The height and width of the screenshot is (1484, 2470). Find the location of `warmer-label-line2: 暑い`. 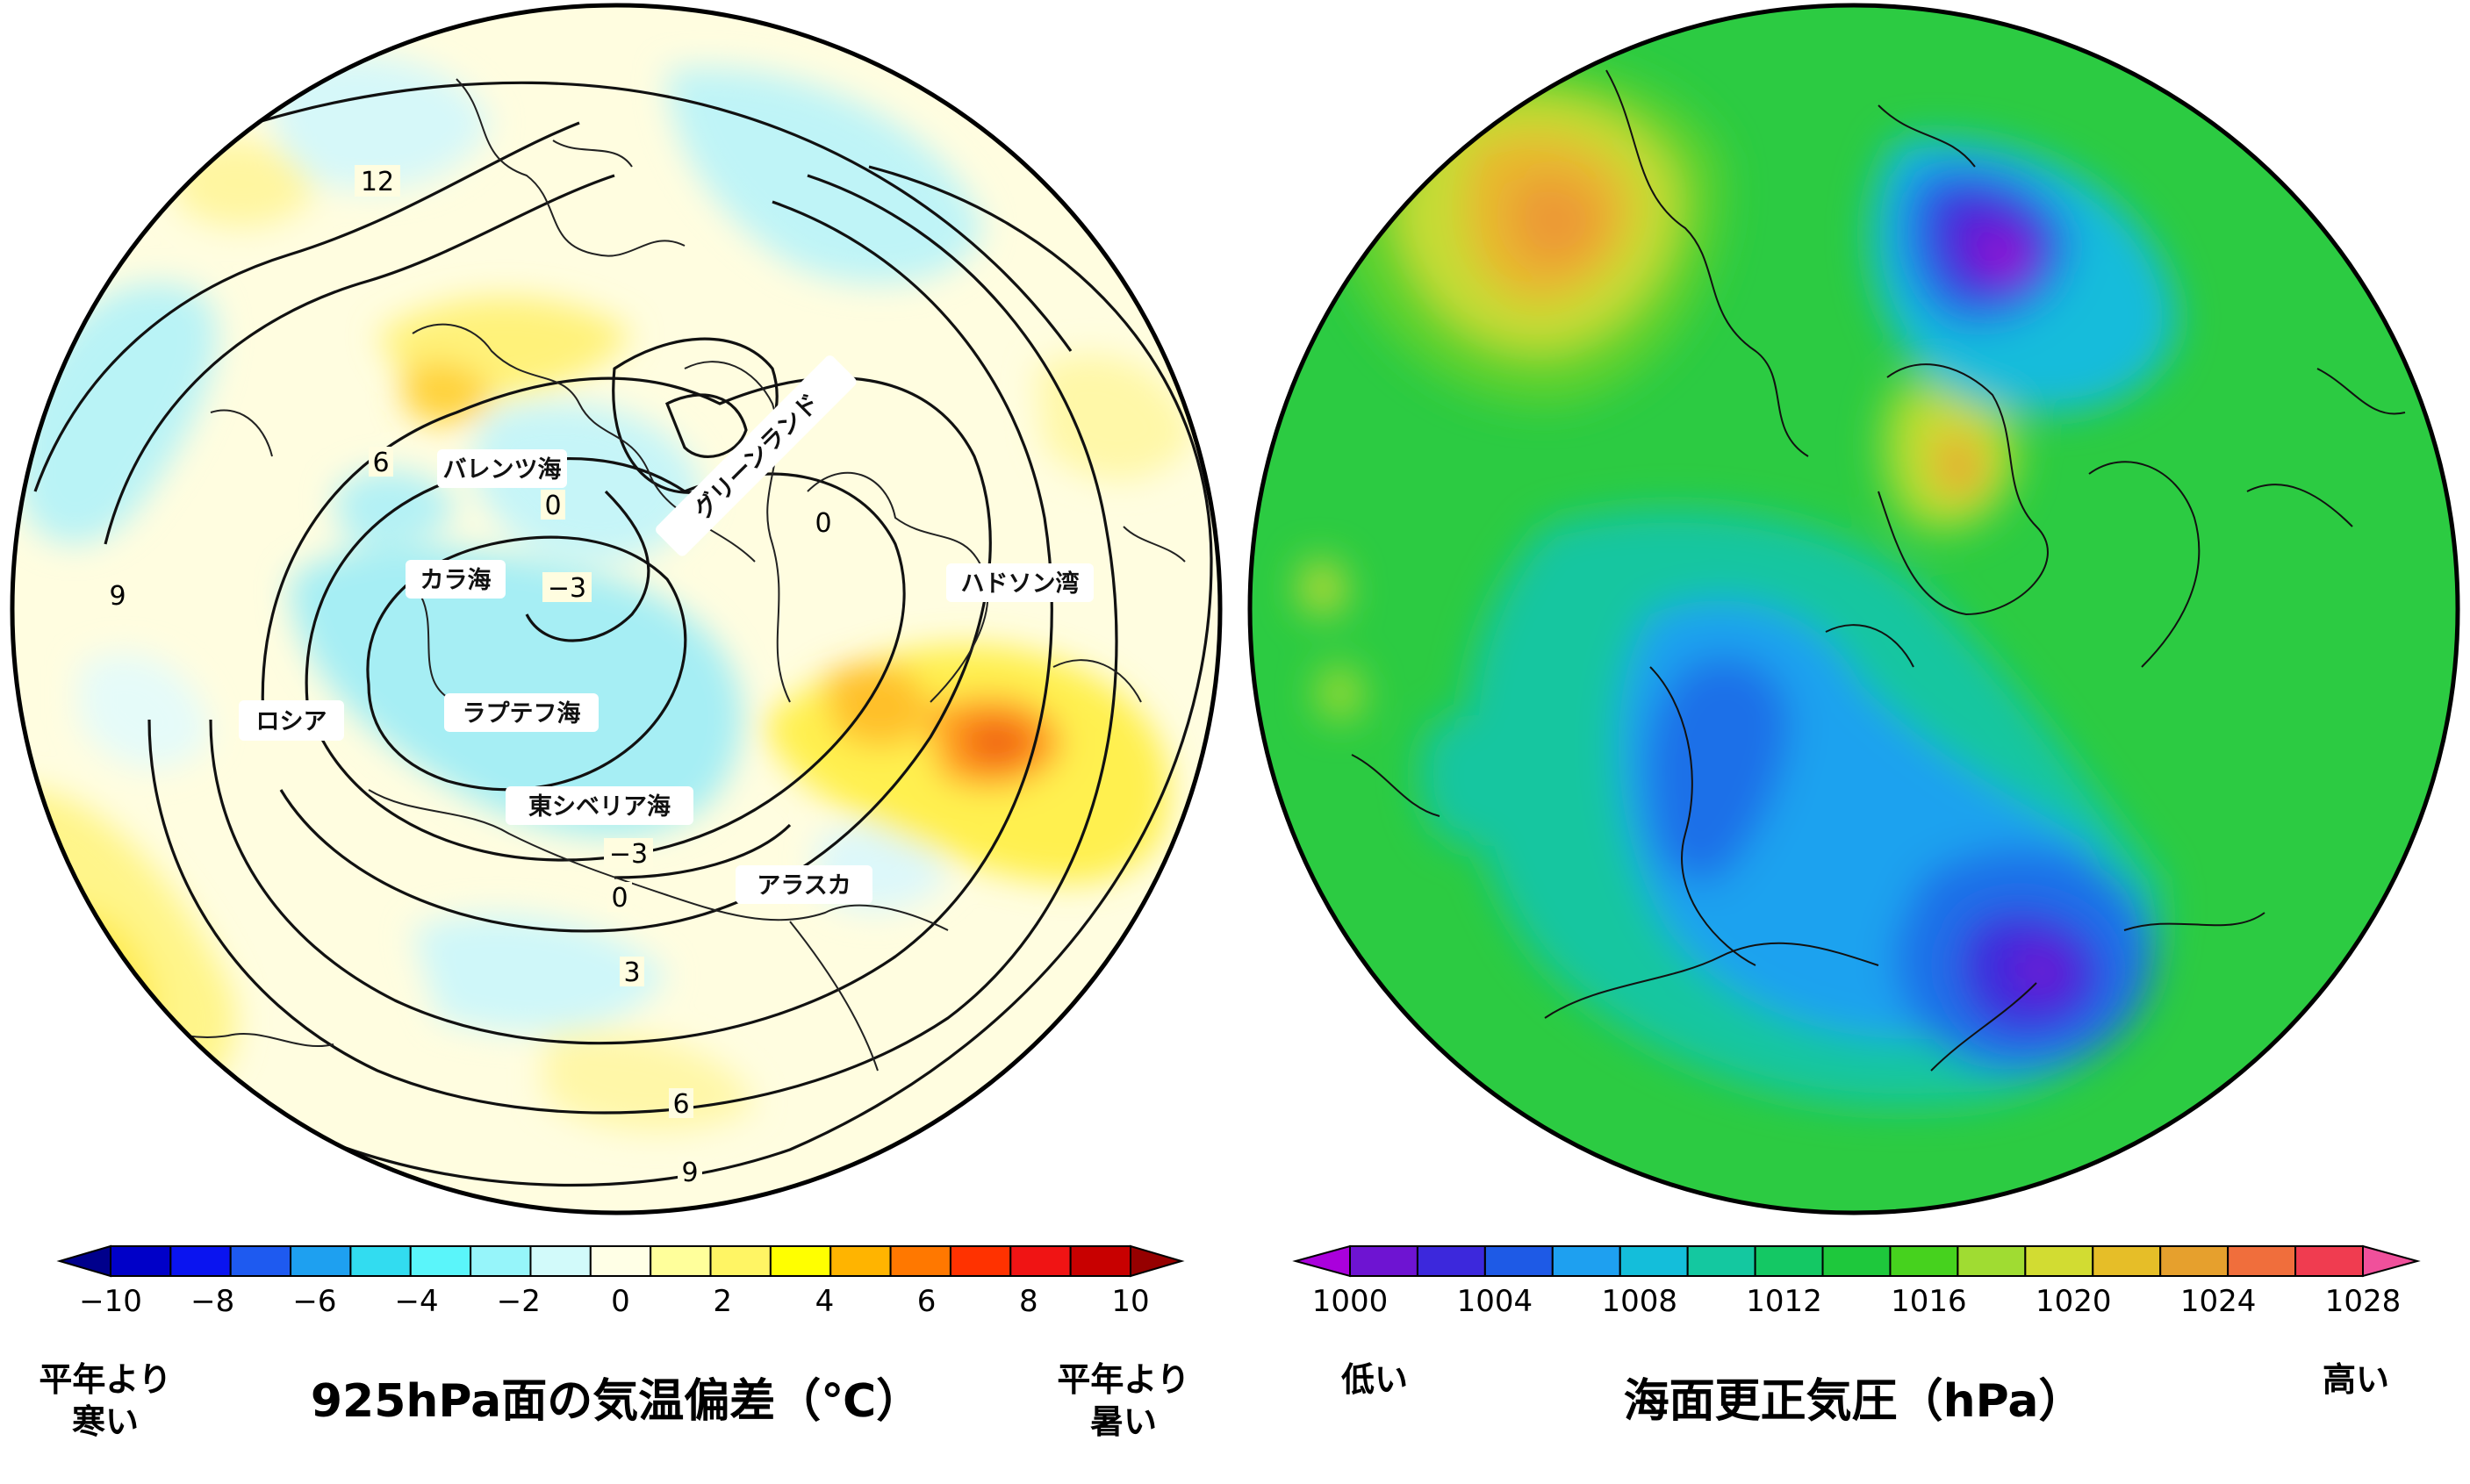

warmer-label-line2: 暑い is located at coordinates (1123, 1421).